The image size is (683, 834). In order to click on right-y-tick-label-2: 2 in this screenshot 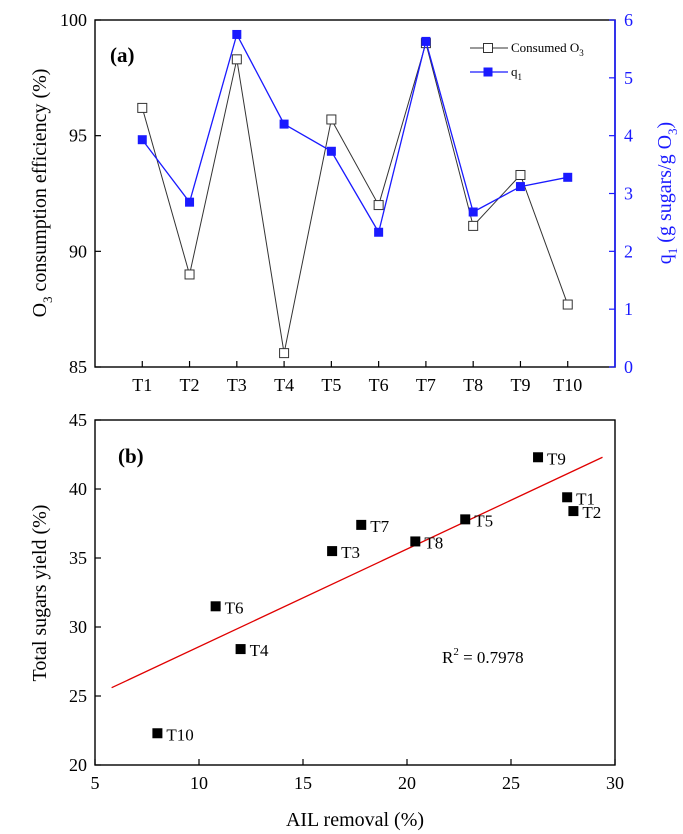, I will do `click(628, 251)`.